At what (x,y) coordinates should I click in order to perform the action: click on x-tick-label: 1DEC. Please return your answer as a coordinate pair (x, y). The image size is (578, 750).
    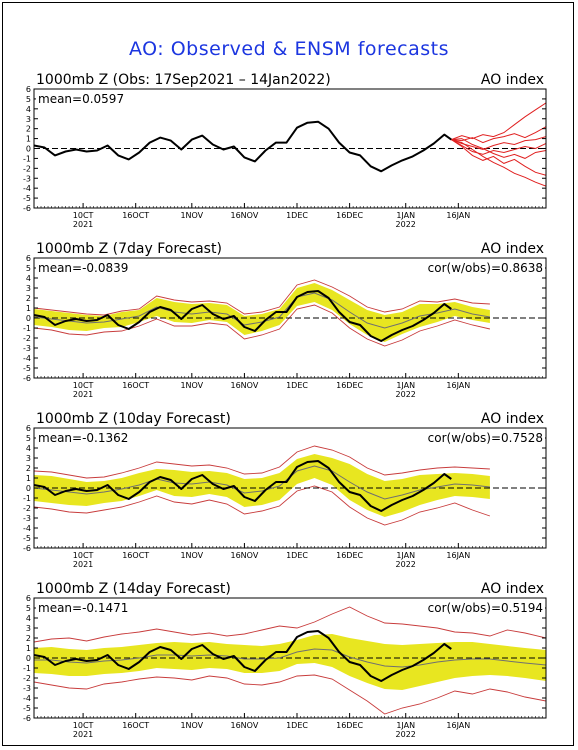
    Looking at the image, I should click on (297, 725).